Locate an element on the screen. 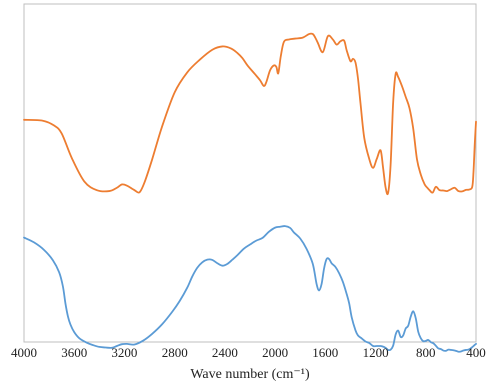 Image resolution: width=492 pixels, height=392 pixels. x-tick-label: 4000 is located at coordinates (24, 352).